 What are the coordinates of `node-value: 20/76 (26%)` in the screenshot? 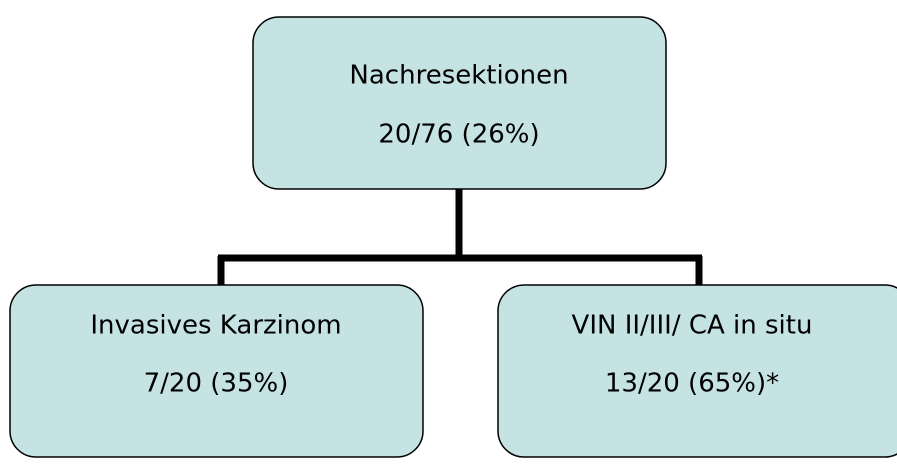 It's located at (458, 135).